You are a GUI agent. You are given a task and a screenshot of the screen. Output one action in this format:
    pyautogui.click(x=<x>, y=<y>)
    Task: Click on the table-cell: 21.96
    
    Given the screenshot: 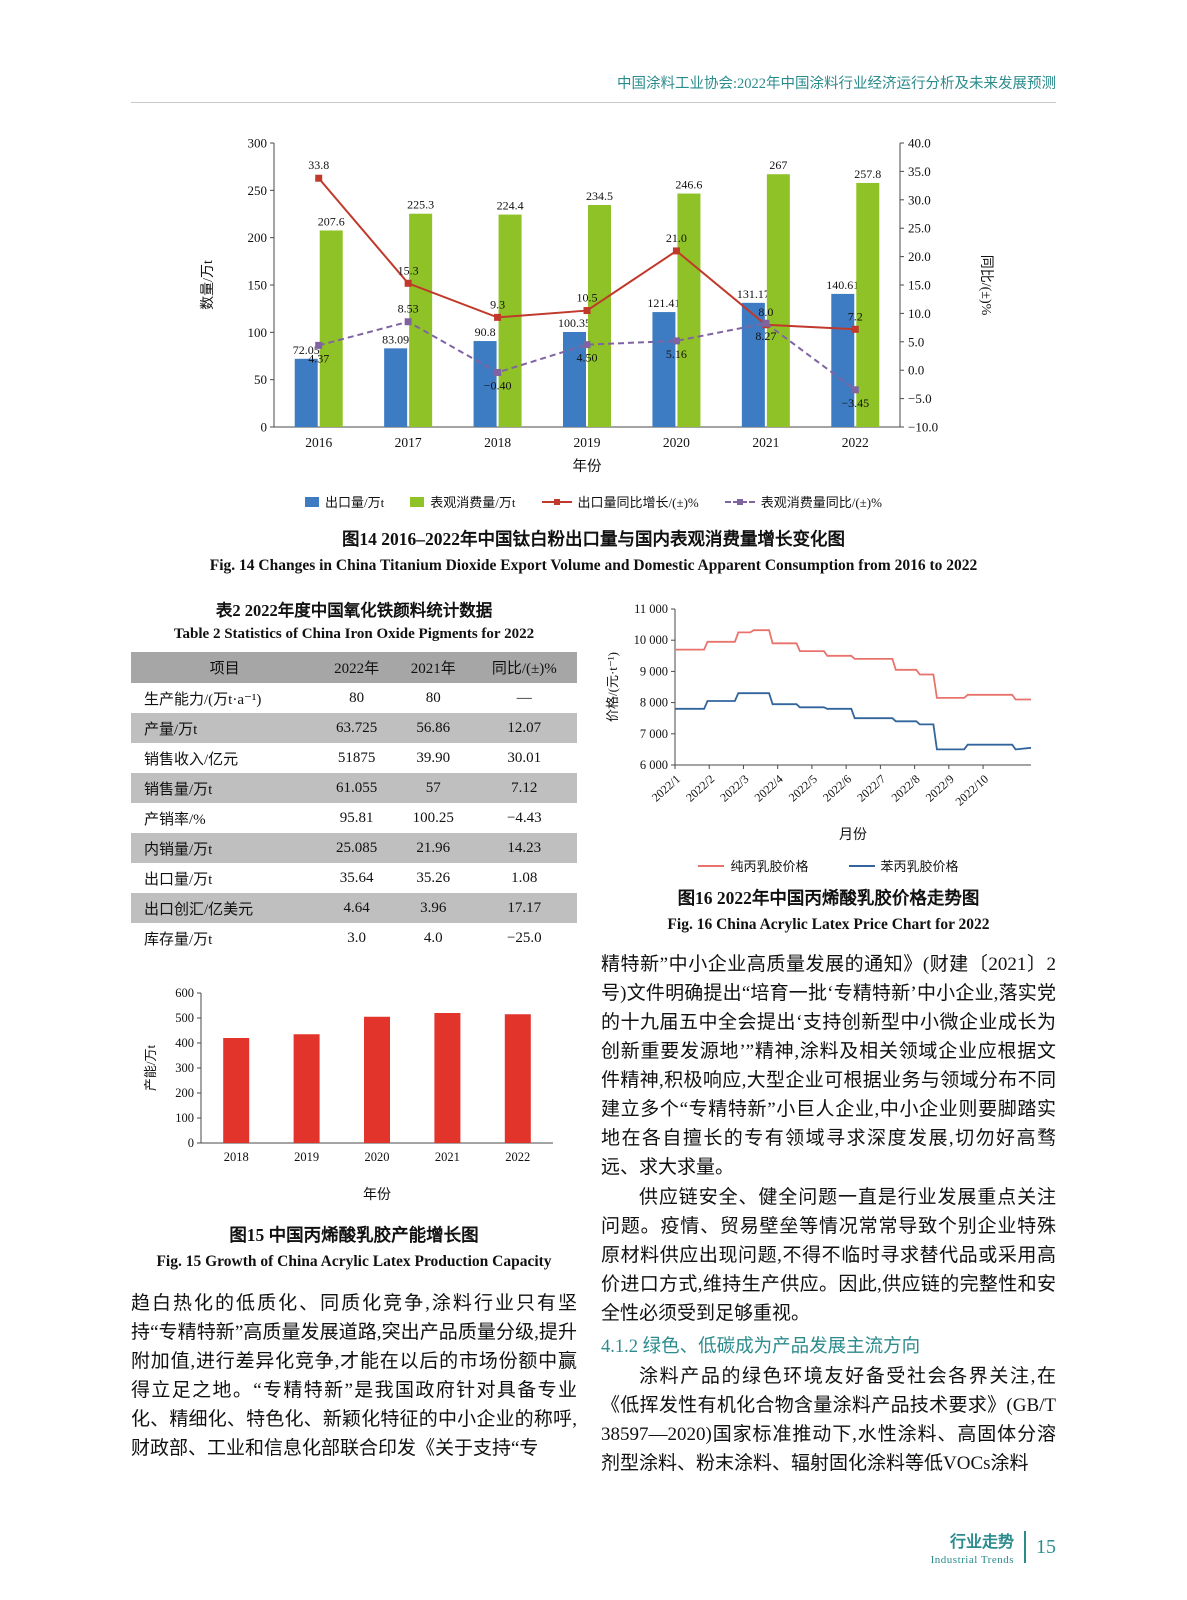 What is the action you would take?
    pyautogui.click(x=433, y=847)
    